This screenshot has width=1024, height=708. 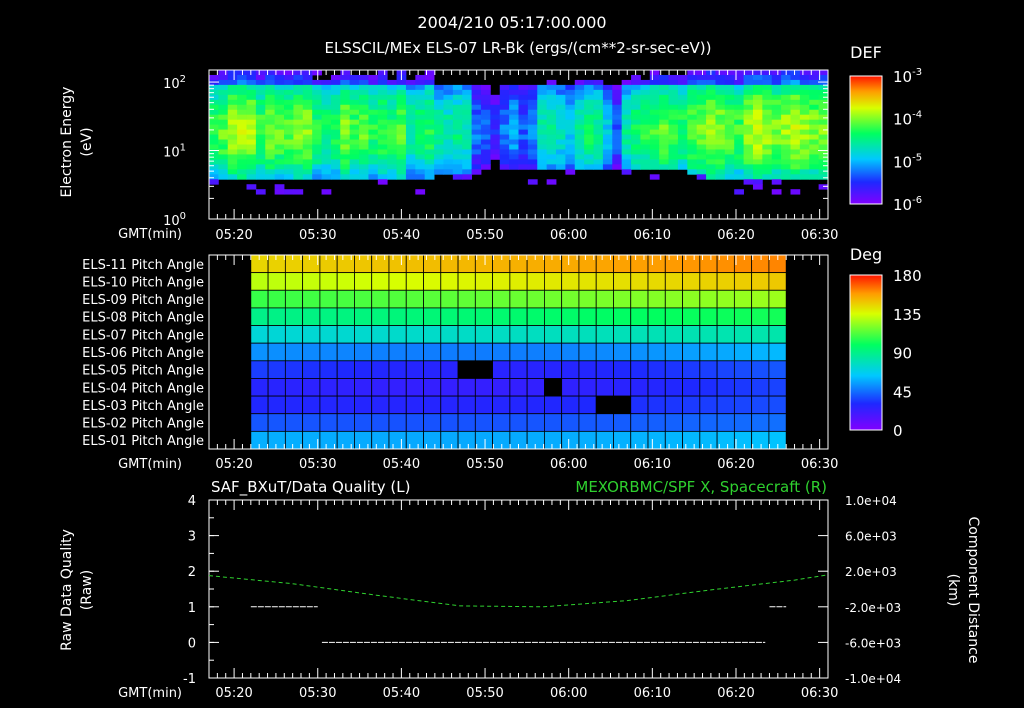 I want to click on spectrogram-y-tick-label: 101, so click(x=174, y=152).